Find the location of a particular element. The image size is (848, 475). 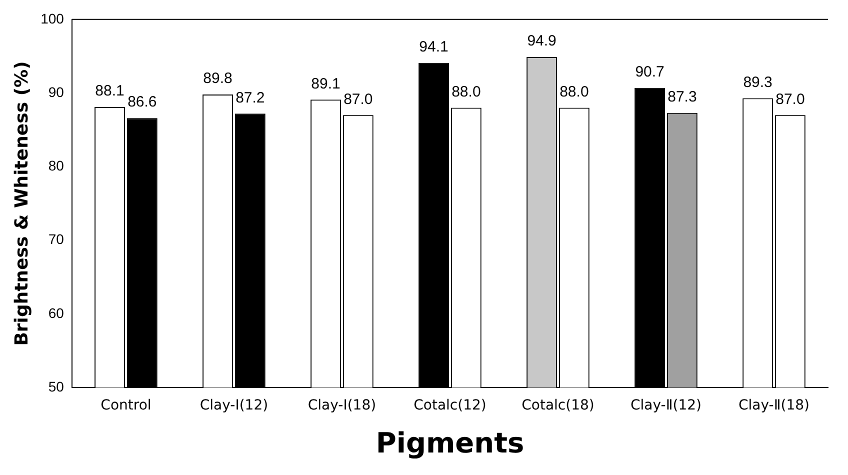

data-label: 89.8 is located at coordinates (217, 79).